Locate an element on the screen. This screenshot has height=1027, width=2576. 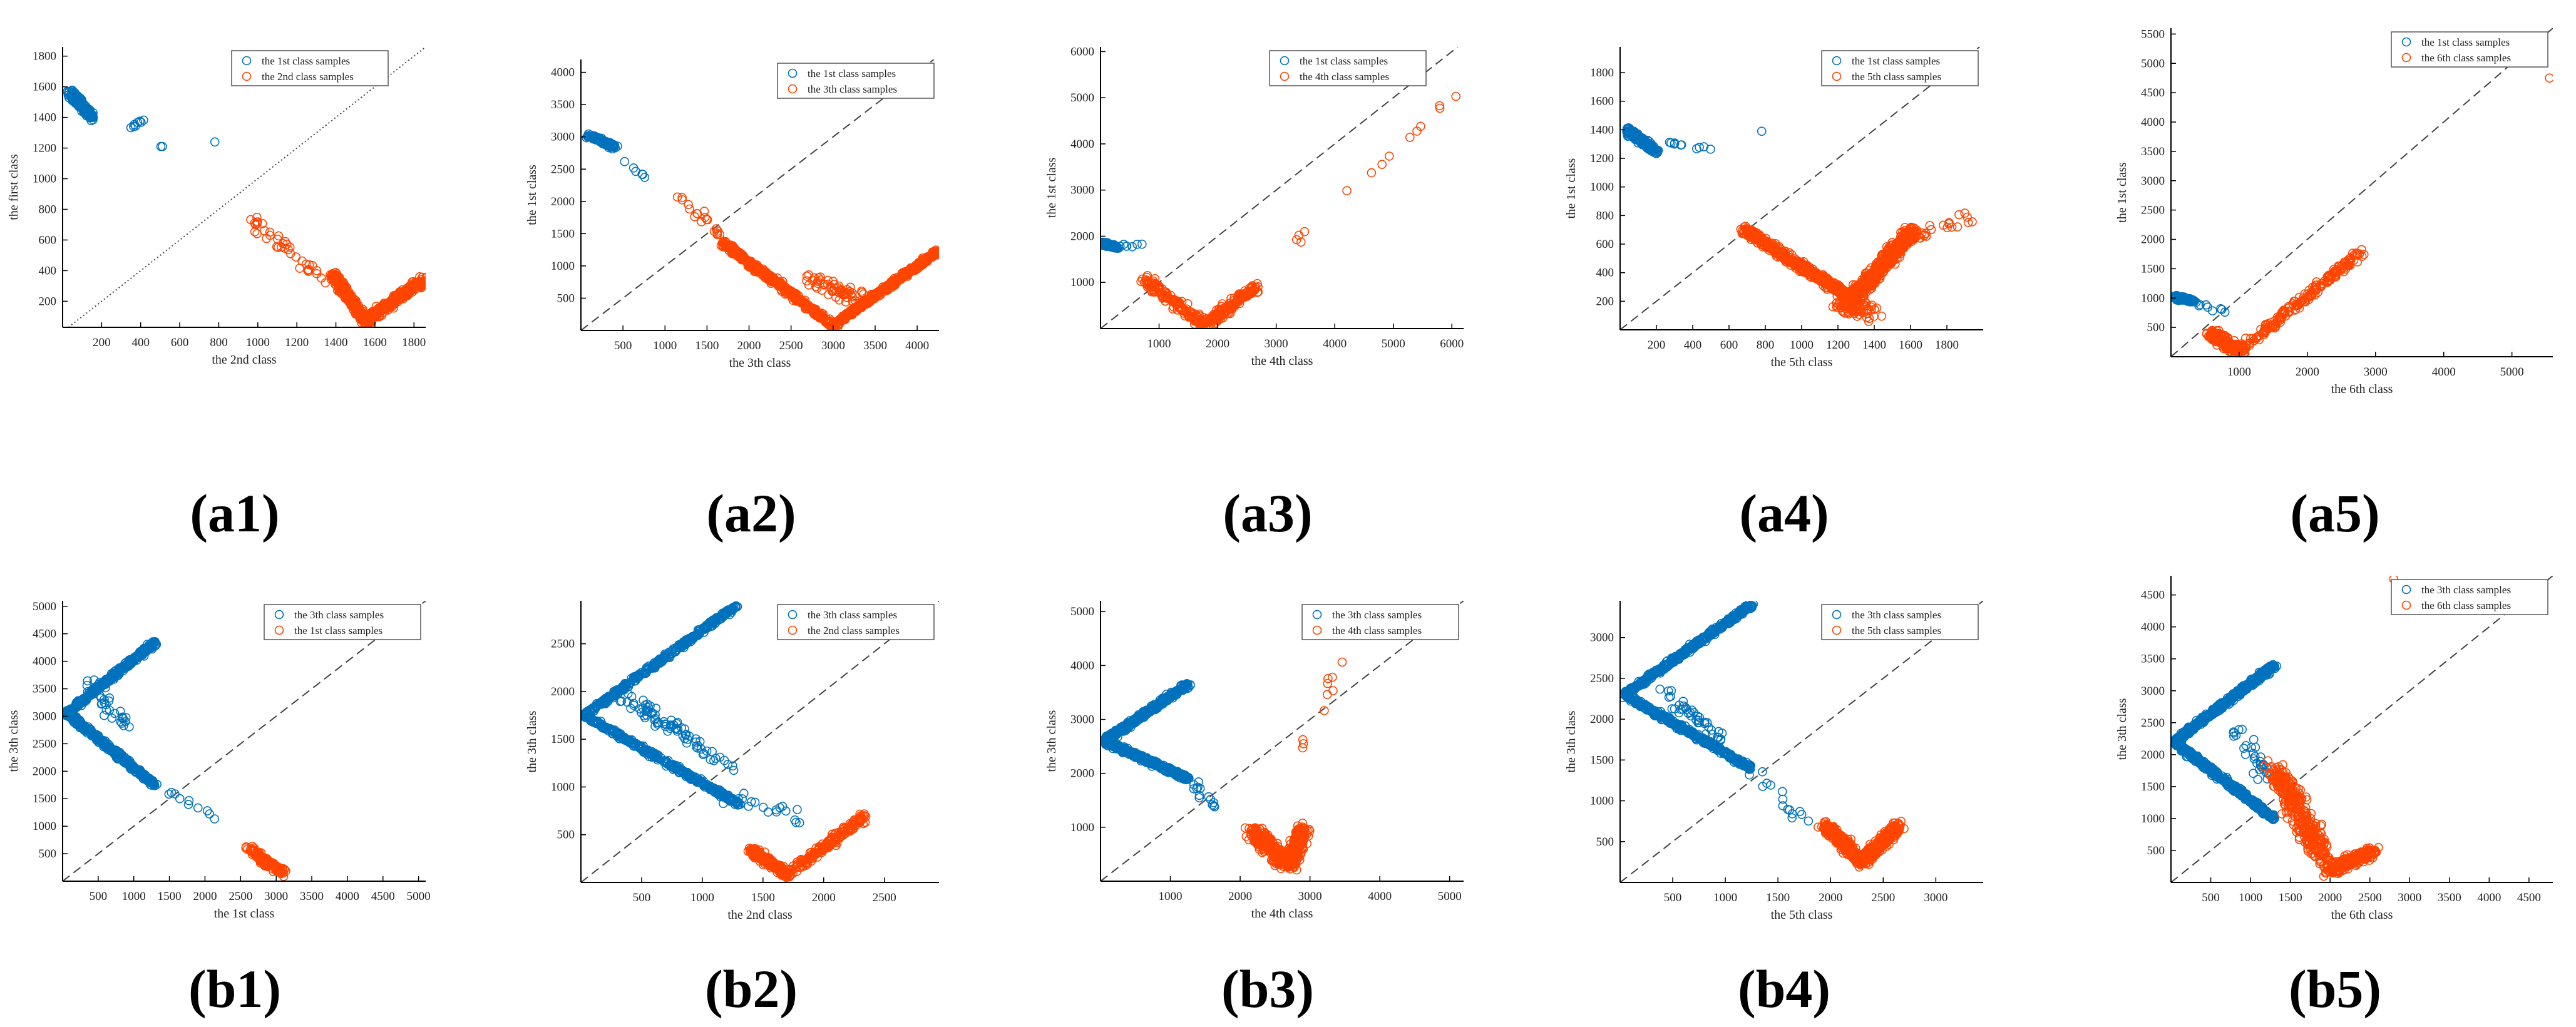
x-axis-label: the 5th class is located at coordinates (1802, 362).